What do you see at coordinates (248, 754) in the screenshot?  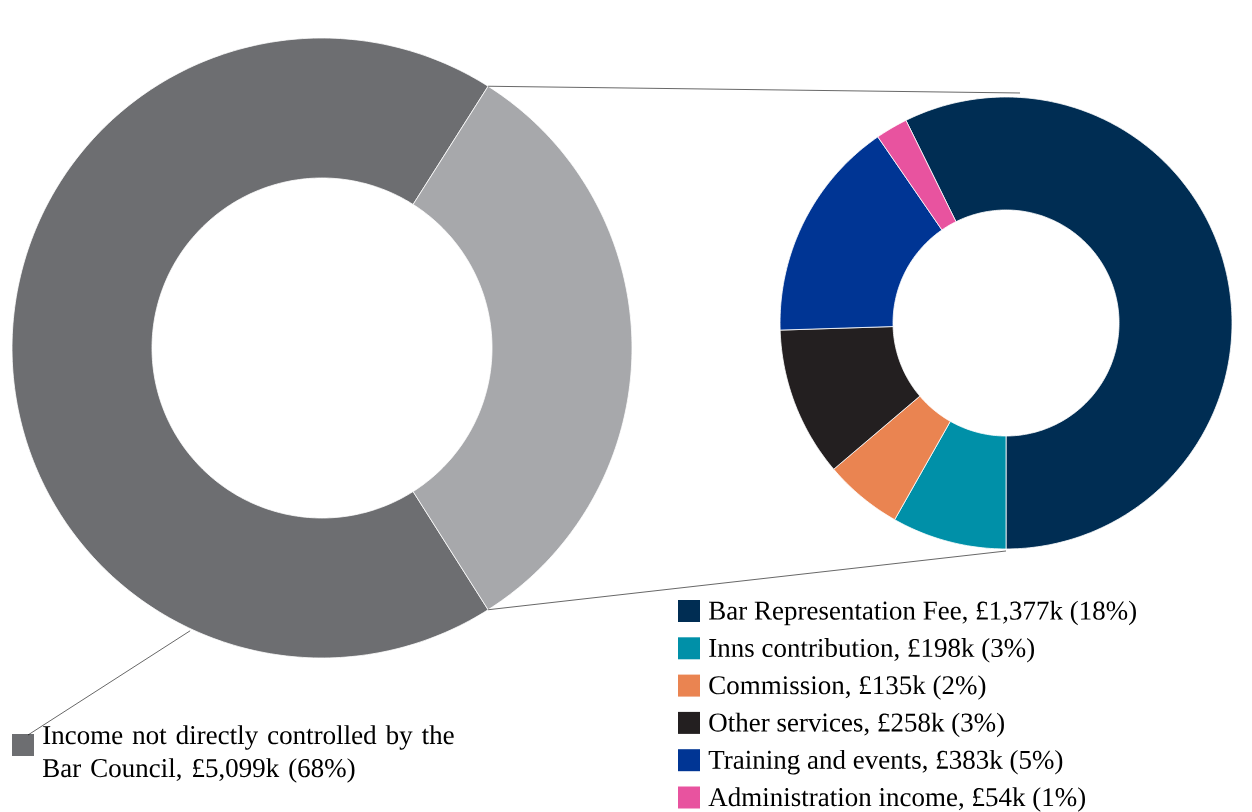 I see `legend-label: Income not directly controlled by the Bar Council, £5,099k (68%)` at bounding box center [248, 754].